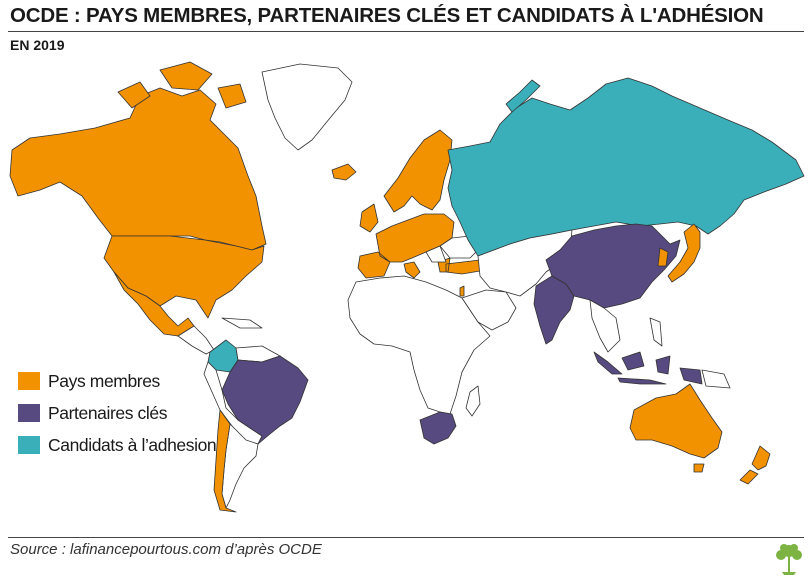  What do you see at coordinates (648, 368) in the screenshot?
I see `region-indonesia` at bounding box center [648, 368].